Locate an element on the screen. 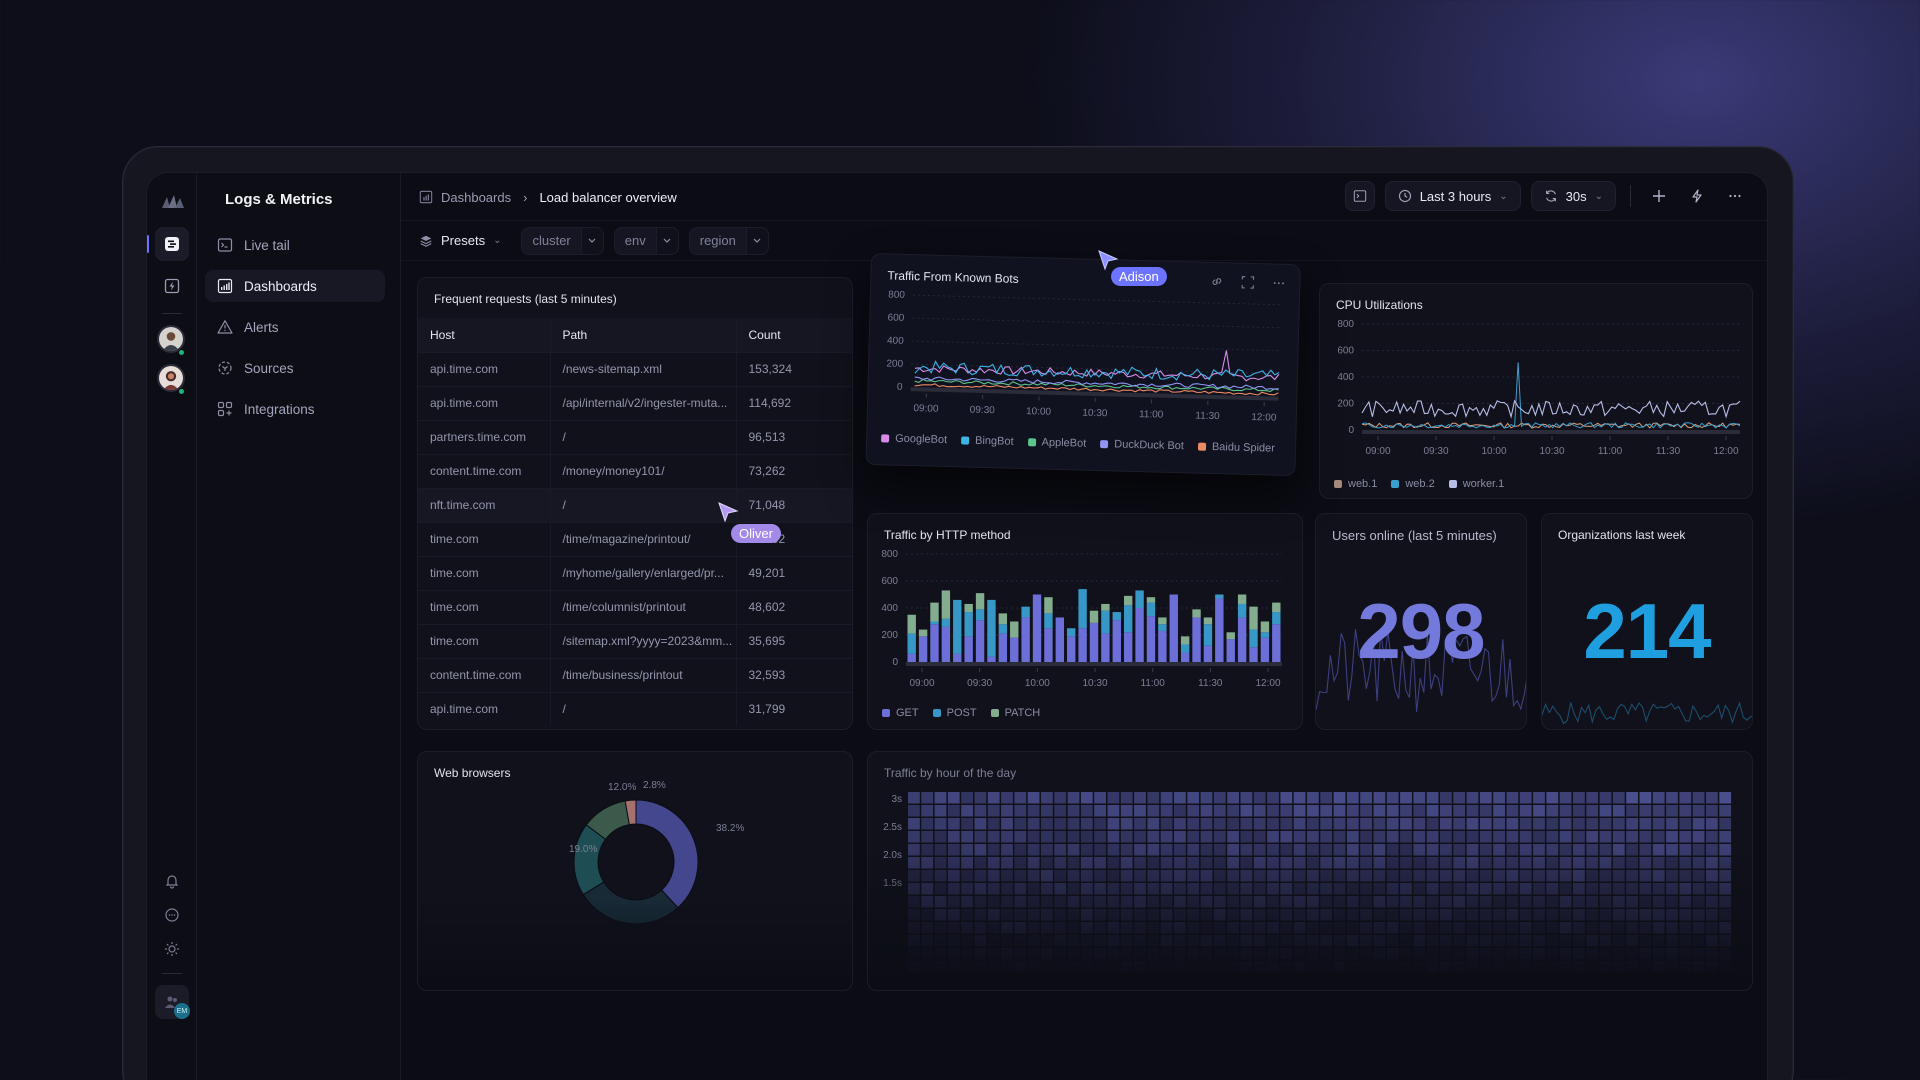  rail-logs-button is located at coordinates (172, 244).